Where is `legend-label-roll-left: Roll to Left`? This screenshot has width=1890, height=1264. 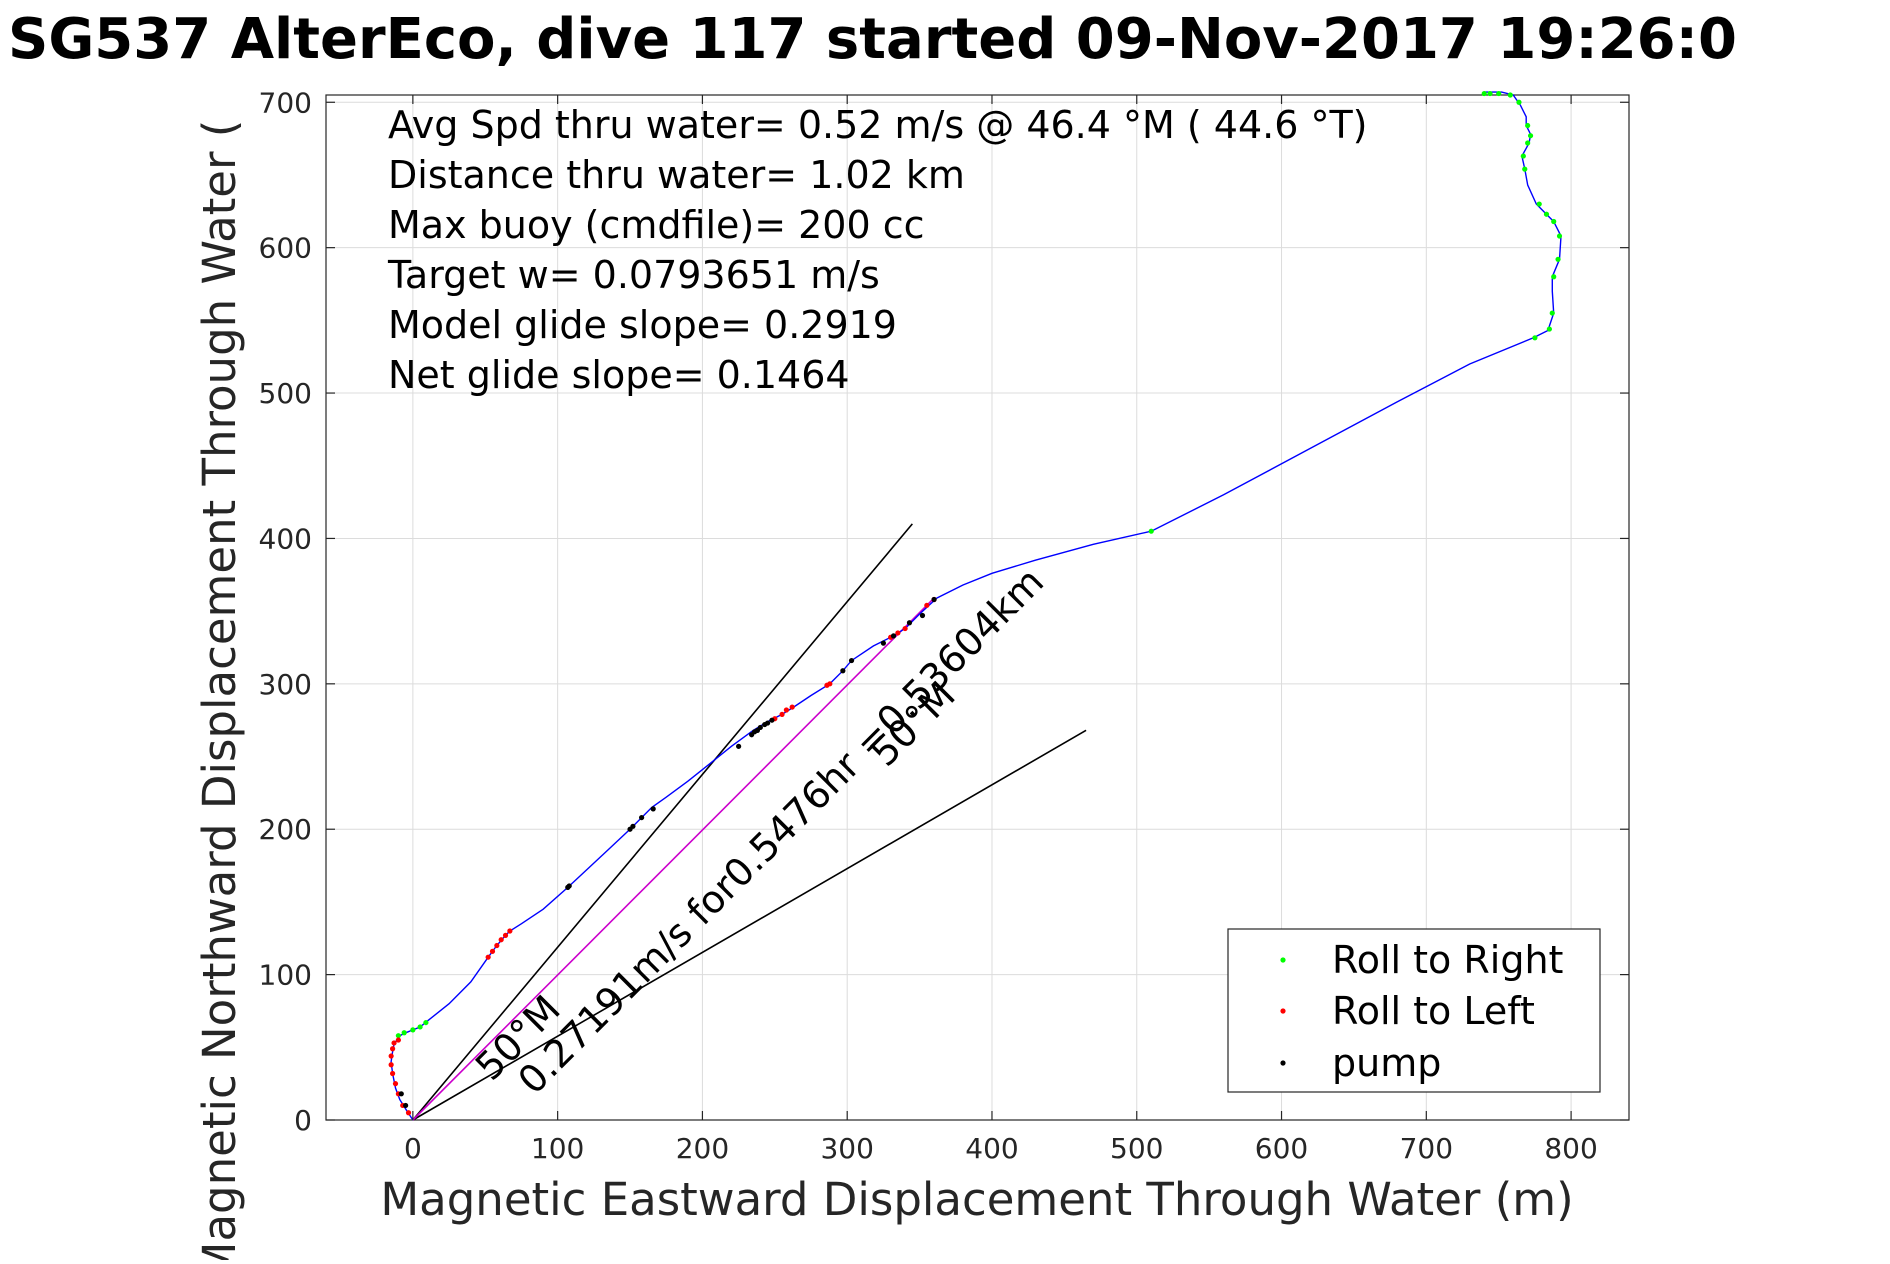 legend-label-roll-left: Roll to Left is located at coordinates (1433, 1011).